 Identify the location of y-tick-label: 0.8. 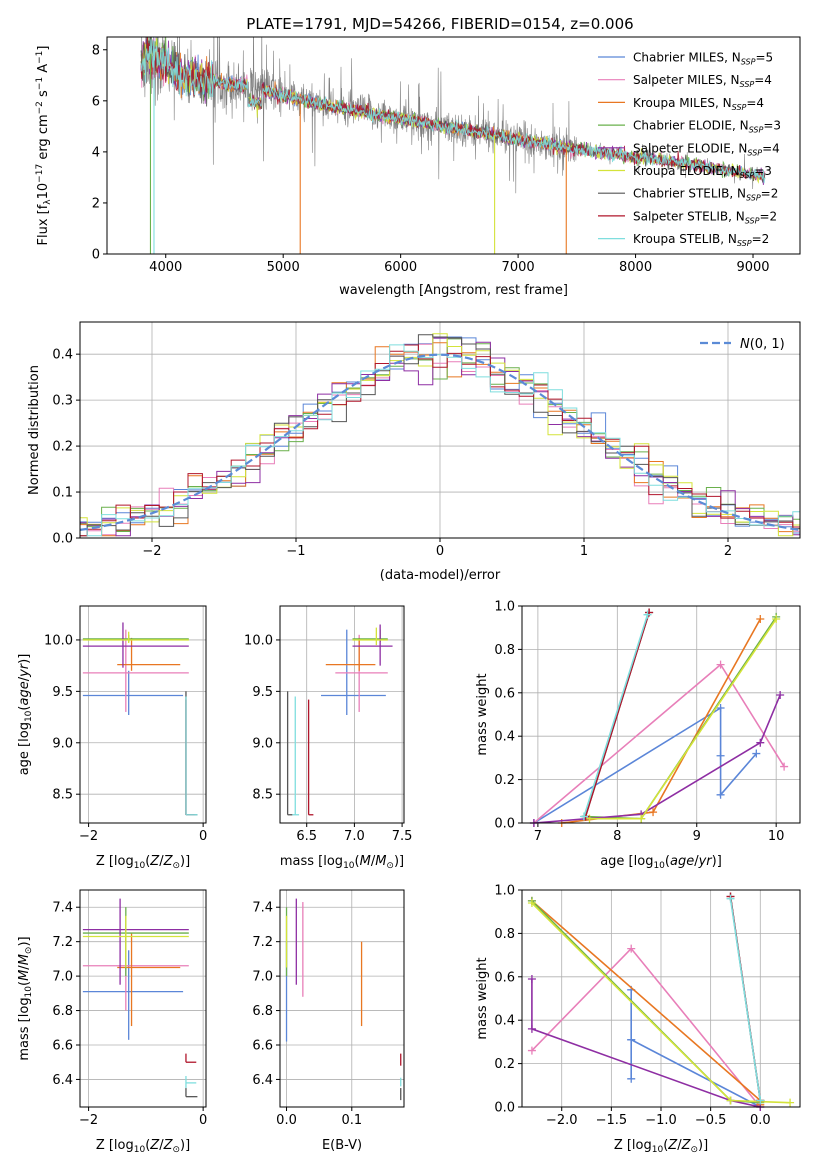
(504, 934).